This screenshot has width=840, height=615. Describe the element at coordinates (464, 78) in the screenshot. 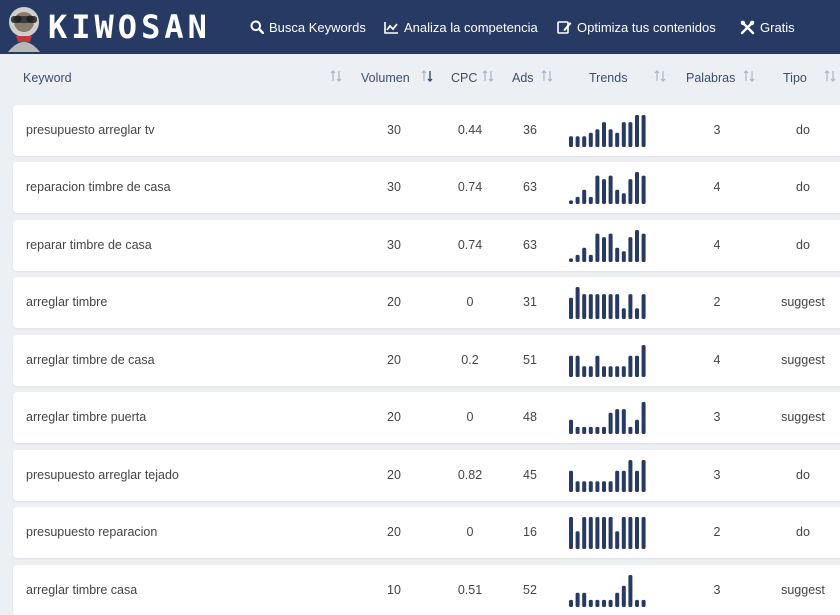

I see `column-header-cpc: CPC` at that location.